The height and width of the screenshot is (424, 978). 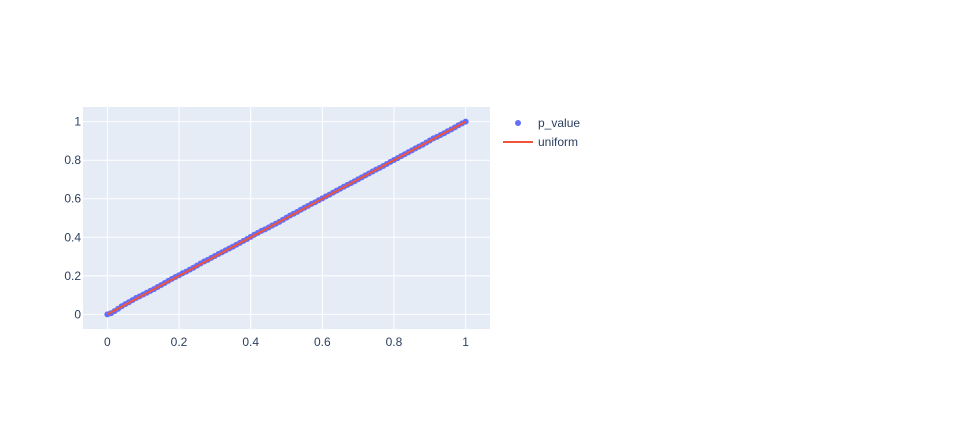 What do you see at coordinates (77, 122) in the screenshot?
I see `y-tick-label: 1` at bounding box center [77, 122].